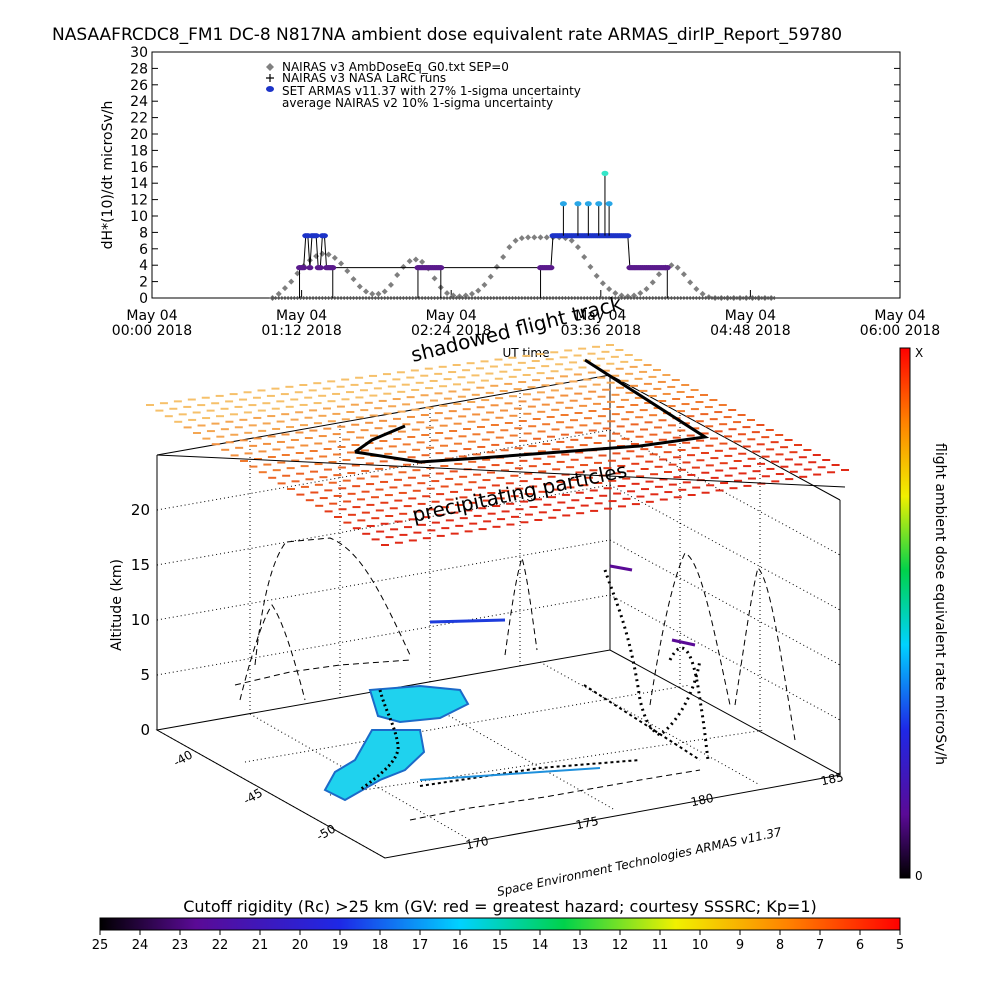  What do you see at coordinates (601, 331) in the screenshot?
I see `x-tick-label: 03:36 2018` at bounding box center [601, 331].